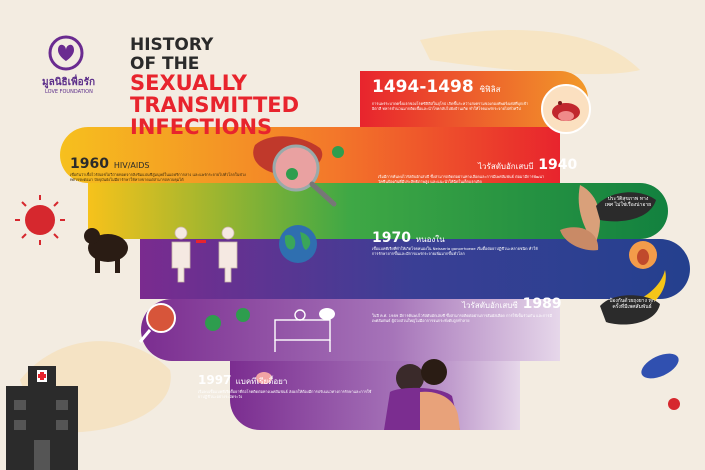  Describe the element at coordinates (110, 164) in the screenshot. I see `year-1960: 1960 HIV/AIDS` at that location.